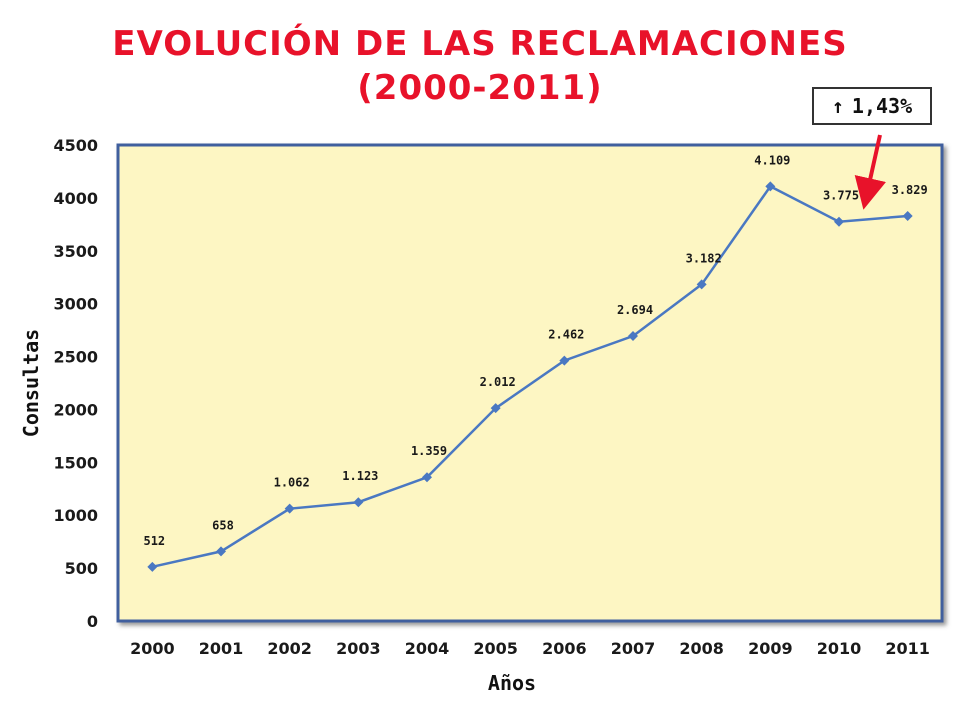 This screenshot has width=960, height=720. What do you see at coordinates (223, 525) in the screenshot?
I see `data-label: 658` at bounding box center [223, 525].